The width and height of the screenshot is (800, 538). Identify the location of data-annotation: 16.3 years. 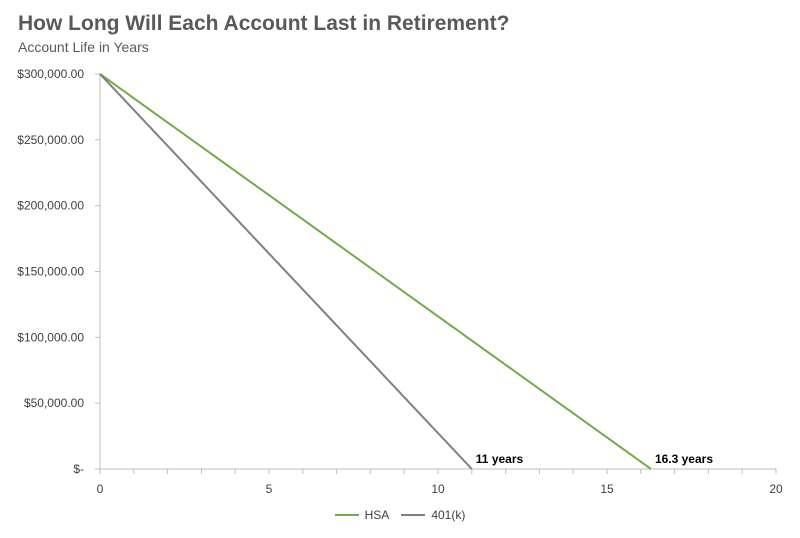
(684, 459).